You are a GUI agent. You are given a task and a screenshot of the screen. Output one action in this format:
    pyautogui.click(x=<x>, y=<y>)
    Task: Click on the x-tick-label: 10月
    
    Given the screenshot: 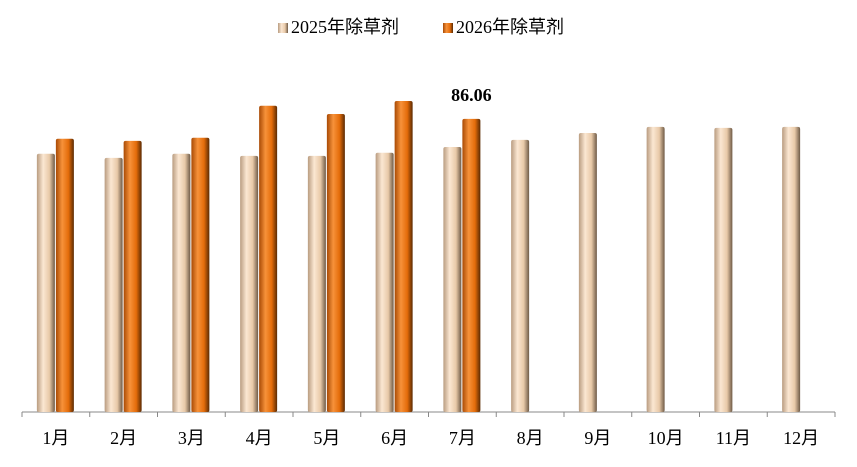 What is the action you would take?
    pyautogui.click(x=666, y=438)
    